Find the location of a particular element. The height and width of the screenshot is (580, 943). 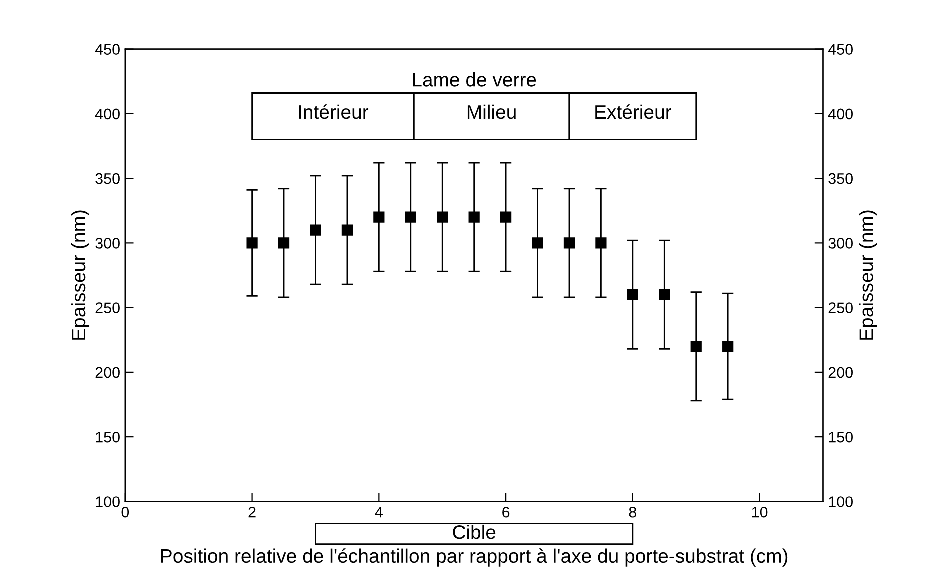

y-tick-label: 300 is located at coordinates (108, 243).